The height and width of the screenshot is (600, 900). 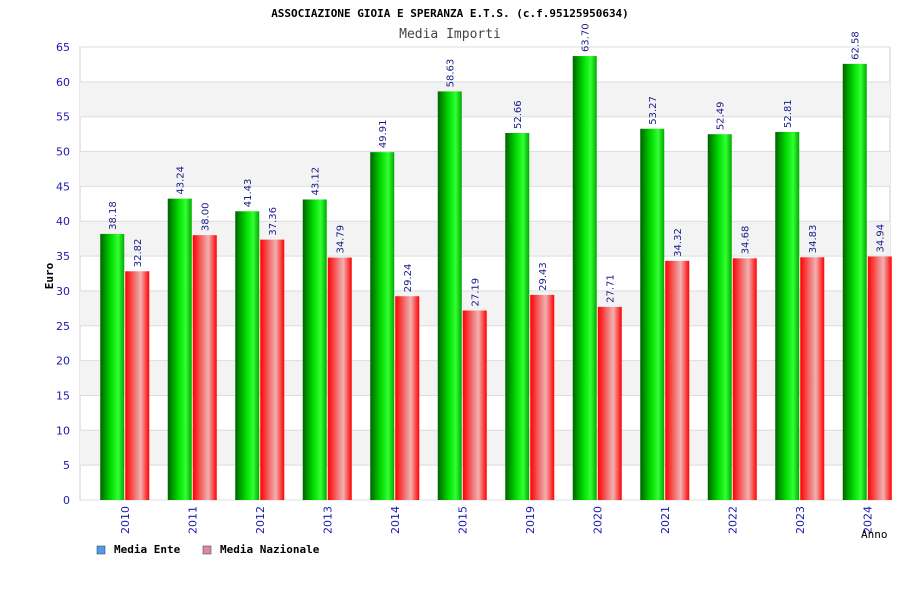 What do you see at coordinates (408, 278) in the screenshot?
I see `data-label: 29.24` at bounding box center [408, 278].